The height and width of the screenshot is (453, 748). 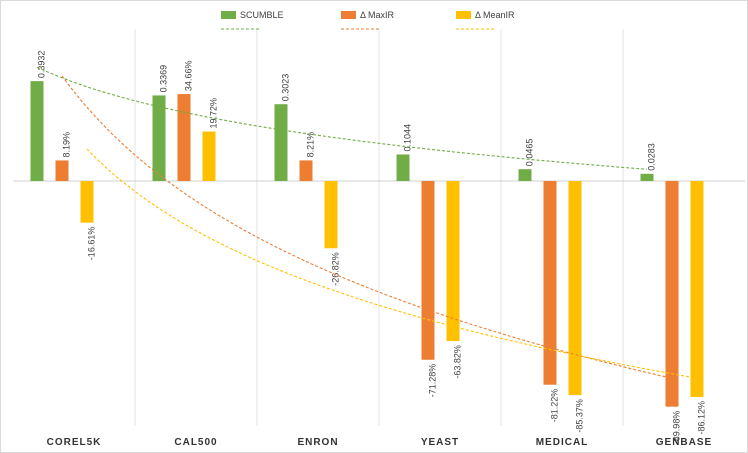 What do you see at coordinates (550, 283) in the screenshot?
I see `bar-maxir-medical` at bounding box center [550, 283].